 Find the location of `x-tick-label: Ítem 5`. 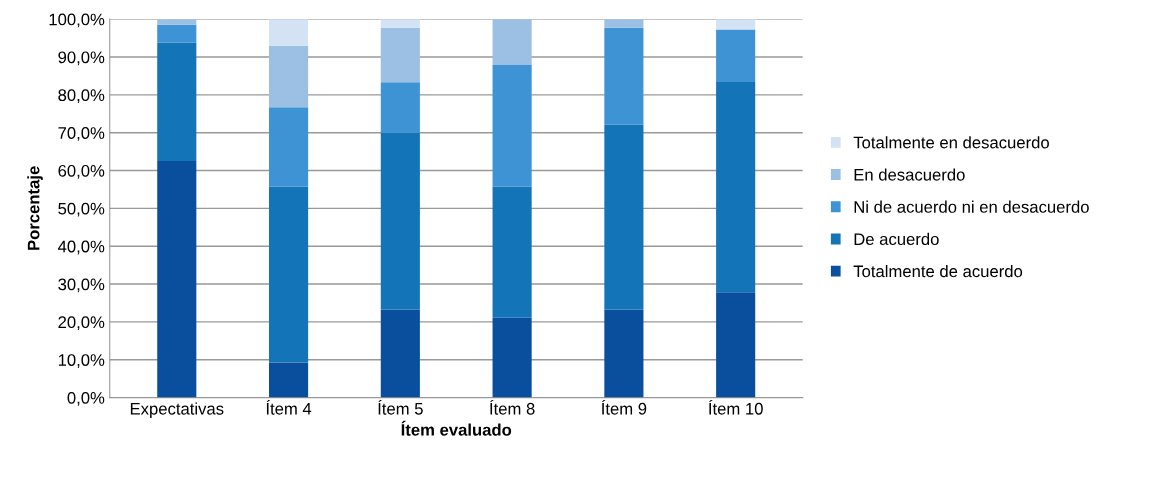

x-tick-label: Ítem 5 is located at coordinates (400, 407).